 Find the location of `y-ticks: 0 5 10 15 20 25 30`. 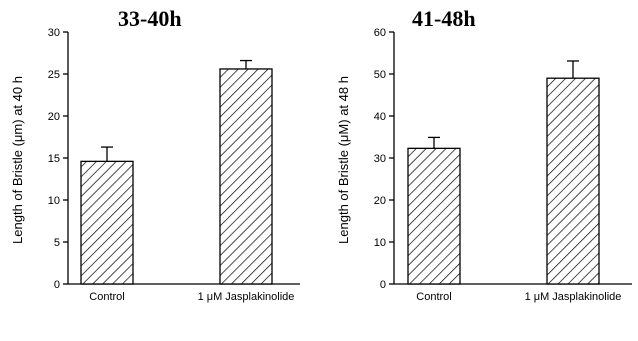

y-ticks: 0 5 10 15 20 25 30 is located at coordinates (58, 159).